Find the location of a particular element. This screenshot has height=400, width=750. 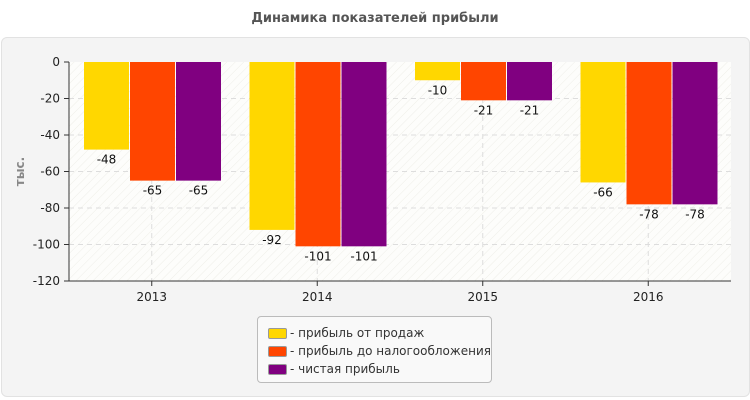

y-tick-label: 0 is located at coordinates (56, 62).